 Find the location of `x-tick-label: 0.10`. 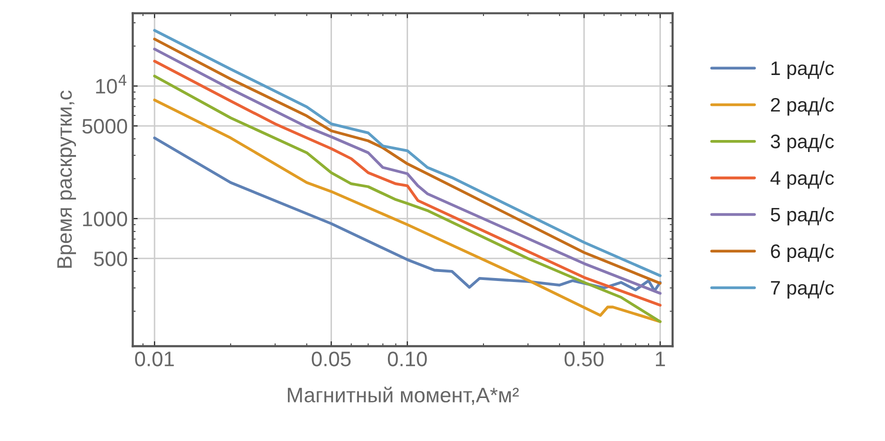

x-tick-label: 0.10 is located at coordinates (407, 359).